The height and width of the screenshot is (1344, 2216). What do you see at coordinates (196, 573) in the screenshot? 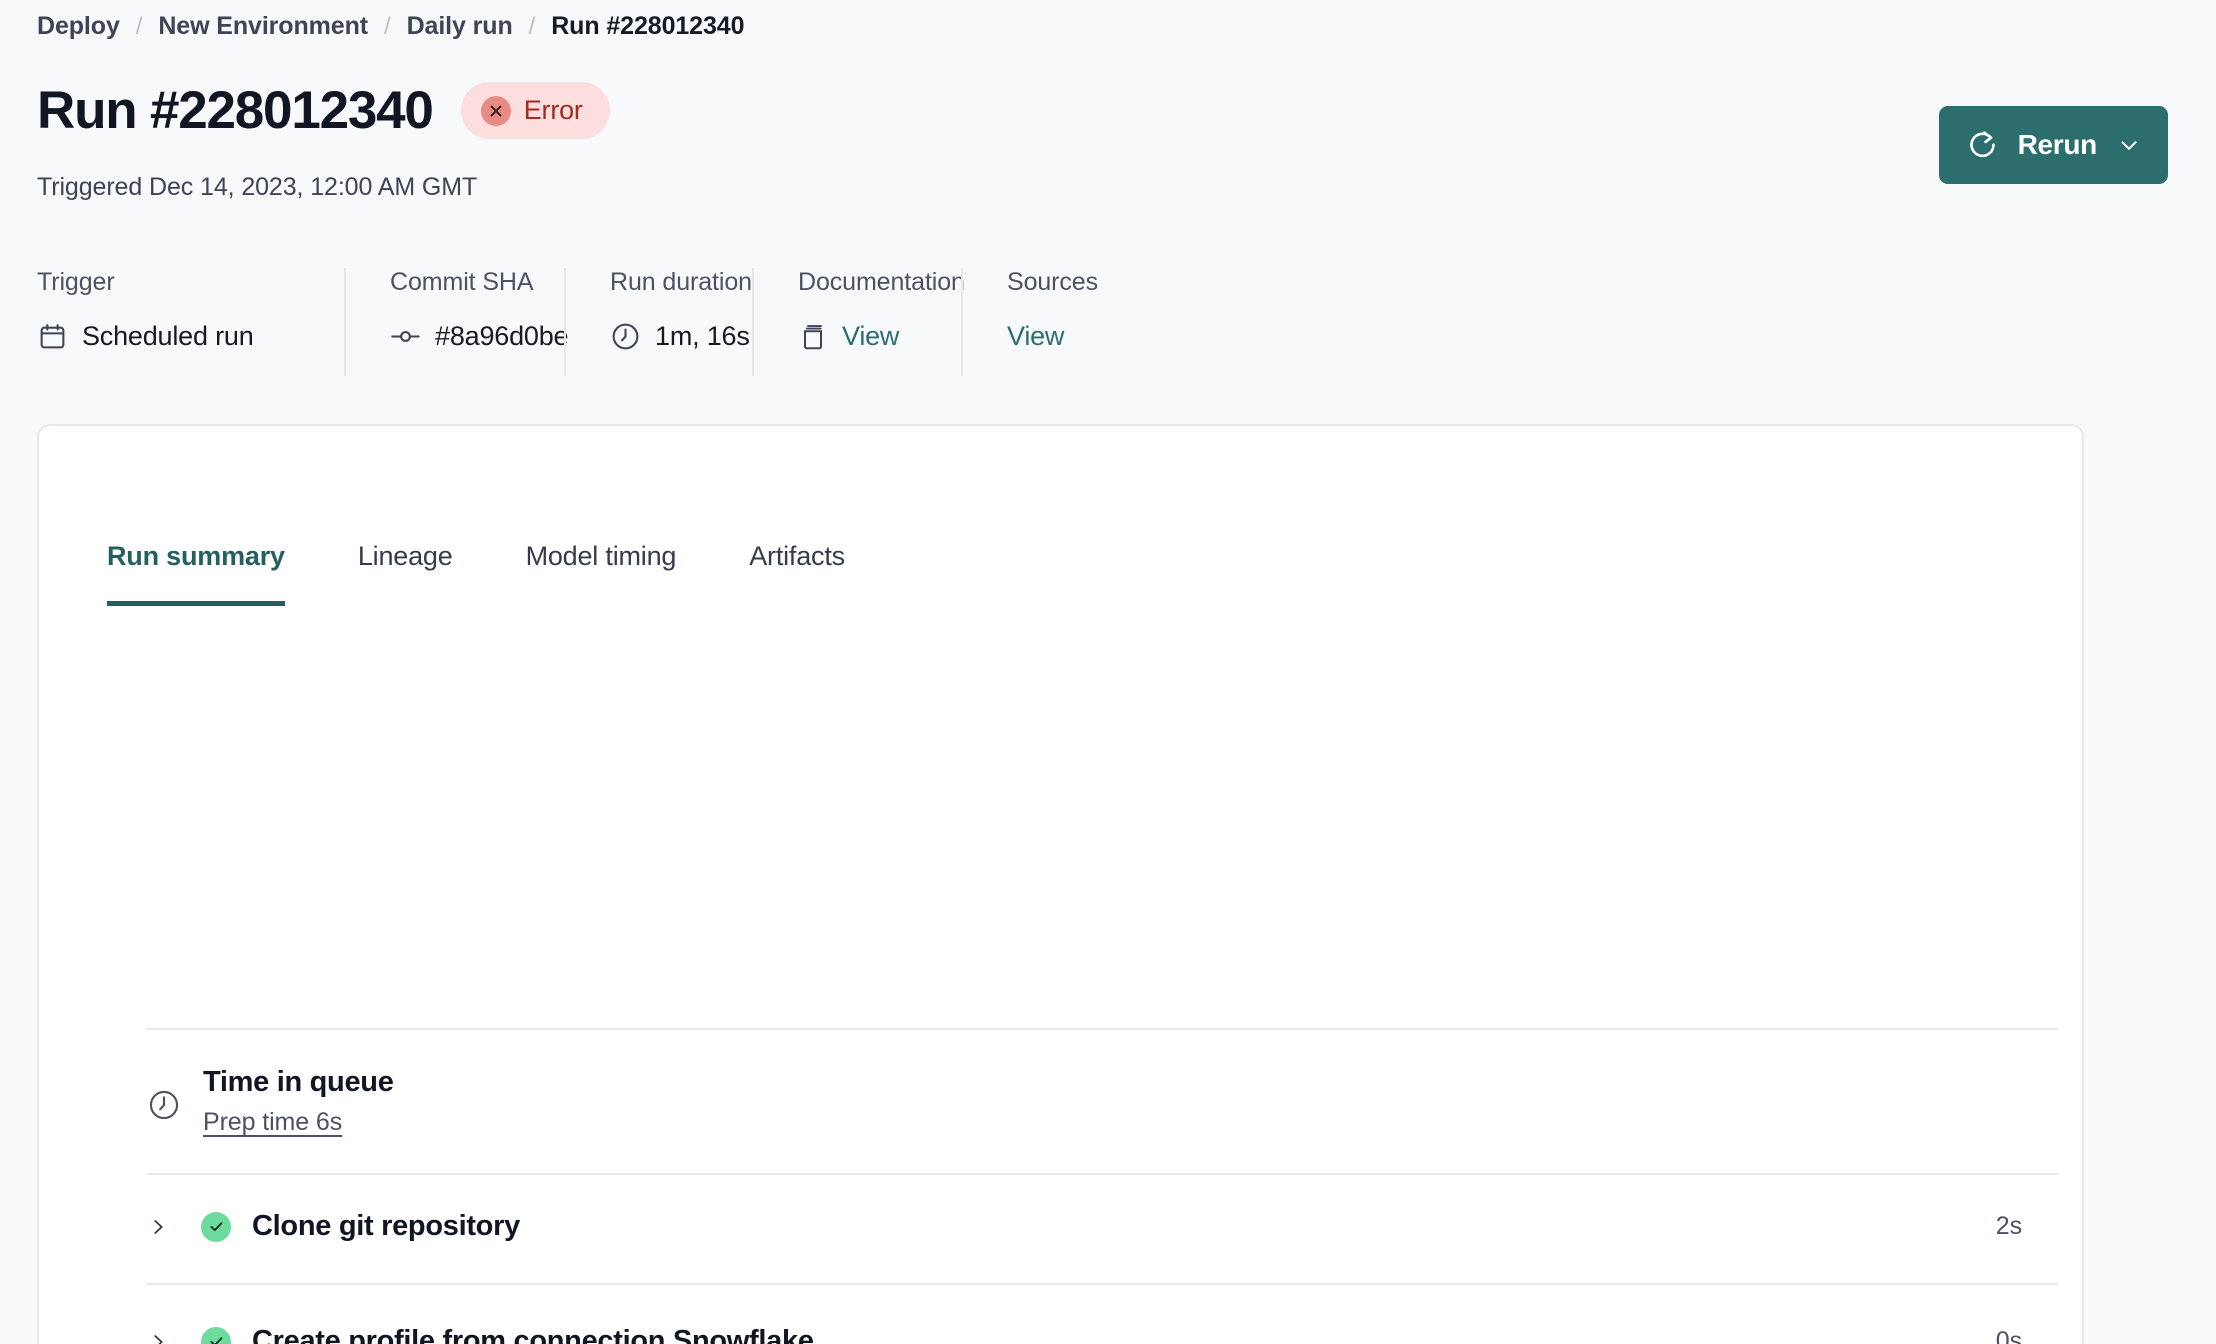
I see `tab-run-summary: Run summary` at bounding box center [196, 573].